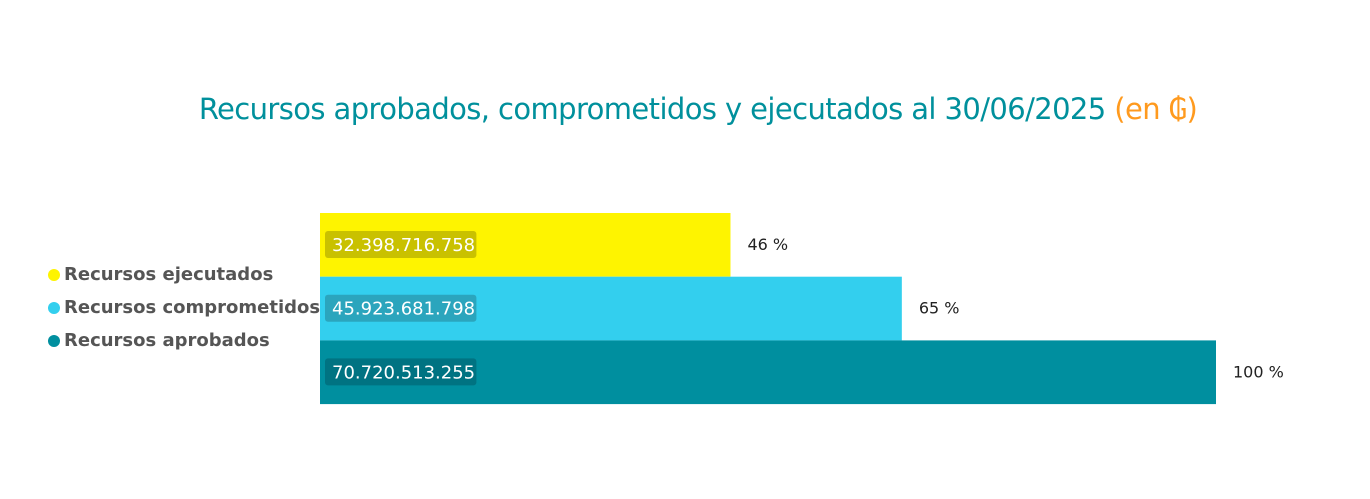  I want to click on value-label: 70.720.513.255, so click(403, 372).